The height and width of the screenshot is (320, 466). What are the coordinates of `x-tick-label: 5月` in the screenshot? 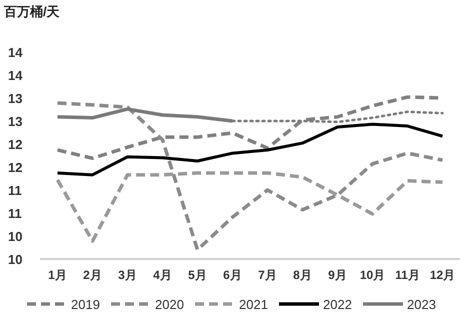 It's located at (197, 275).